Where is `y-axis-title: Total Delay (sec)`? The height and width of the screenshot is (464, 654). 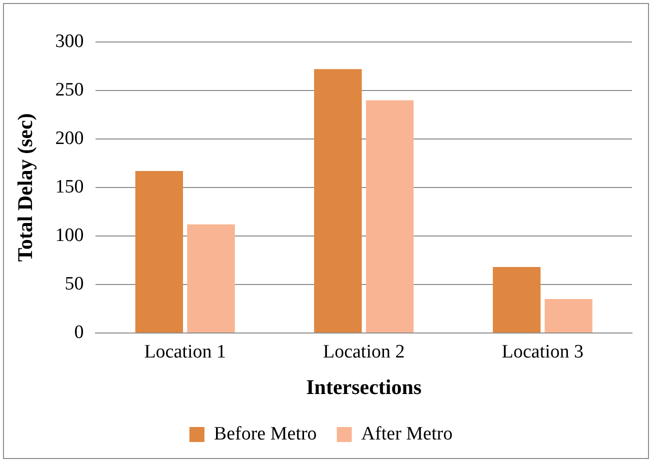 y-axis-title: Total Delay (sec) is located at coordinates (25, 187).